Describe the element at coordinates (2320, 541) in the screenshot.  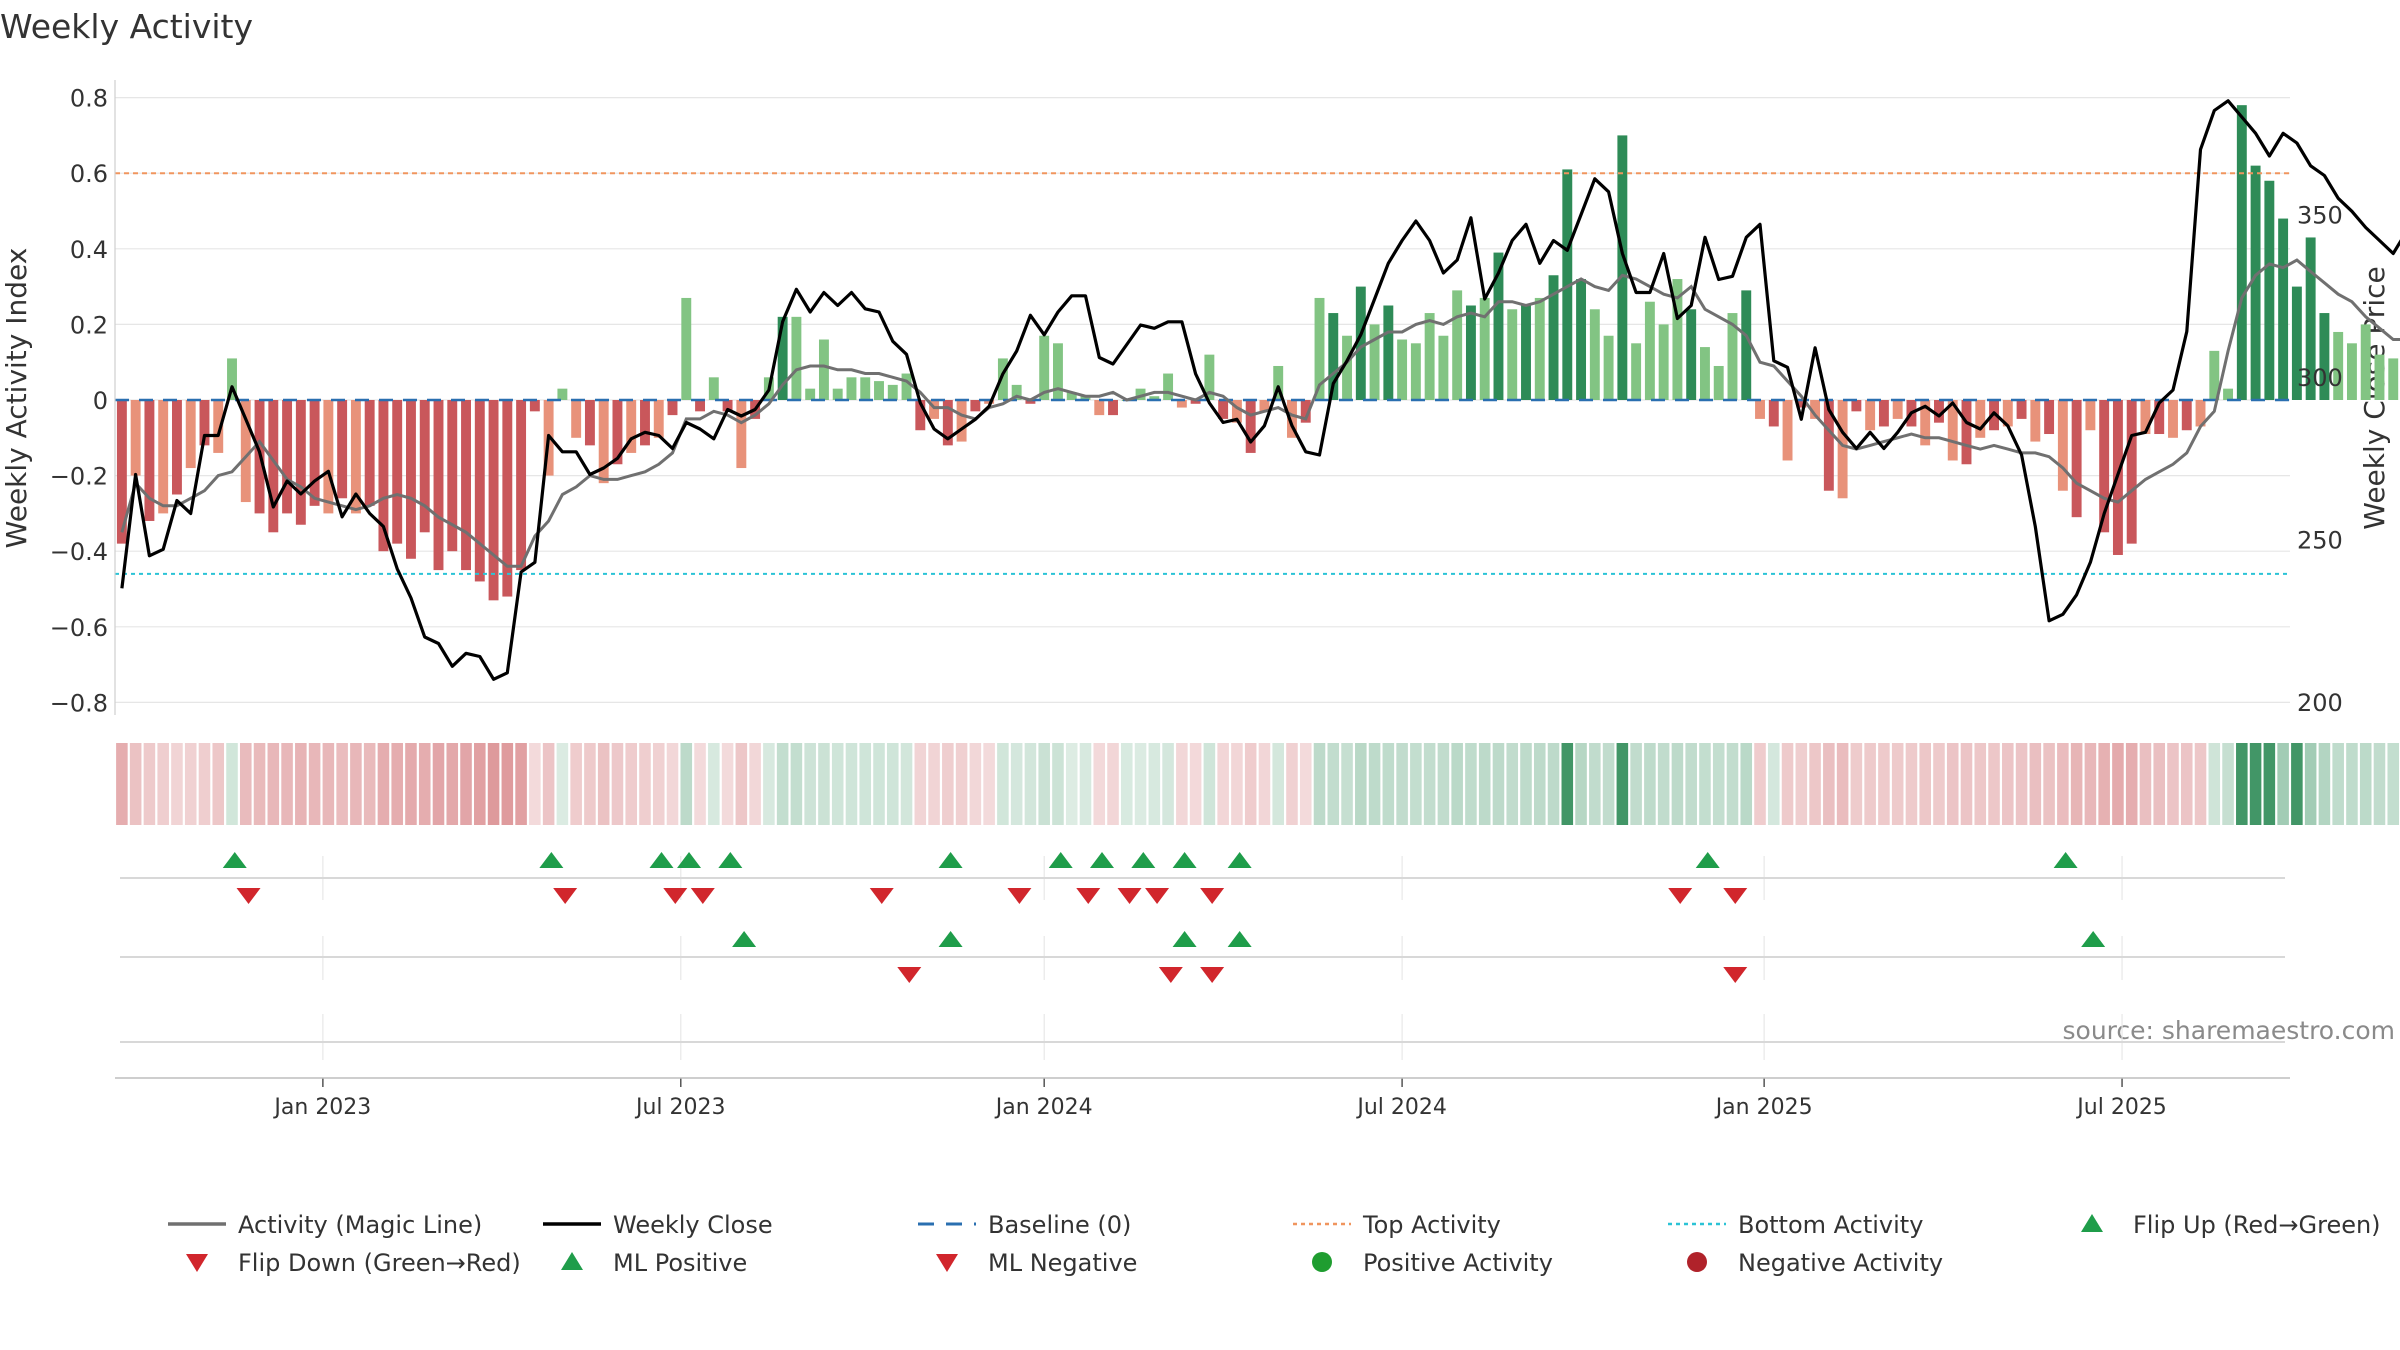
I see `y2-tick-label: 250` at that location.